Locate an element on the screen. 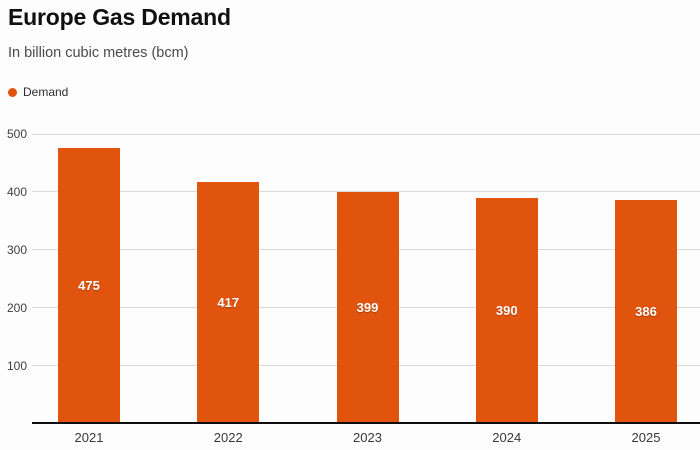  bar-2022: 417 is located at coordinates (228, 303).